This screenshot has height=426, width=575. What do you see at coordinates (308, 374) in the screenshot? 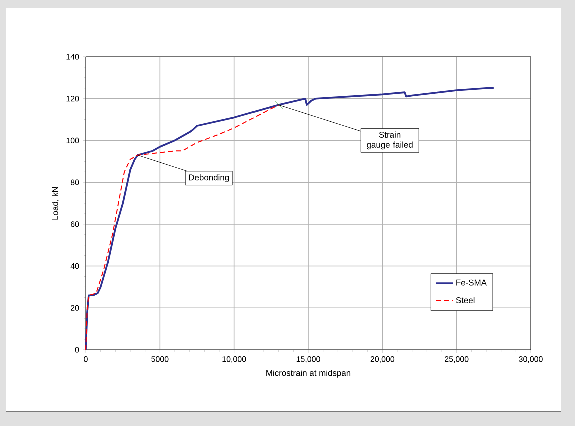
I see `x-axis-title: Microstrain at midspan` at bounding box center [308, 374].